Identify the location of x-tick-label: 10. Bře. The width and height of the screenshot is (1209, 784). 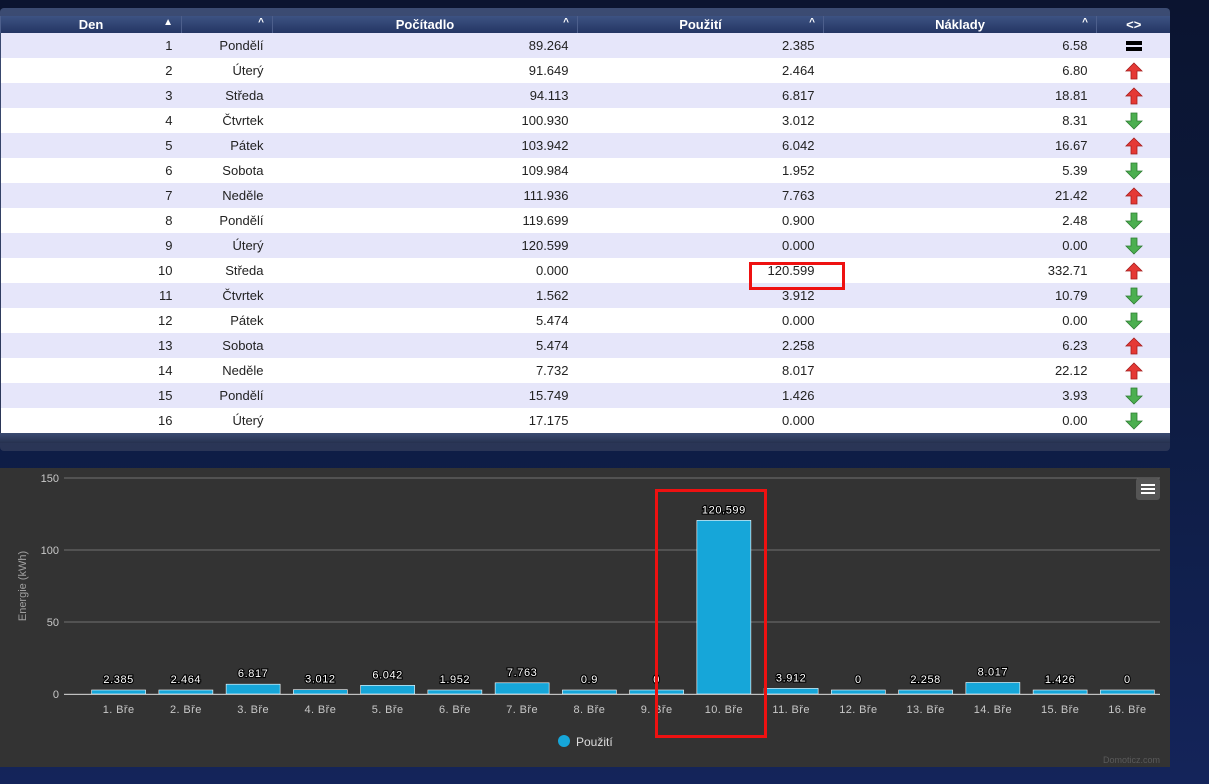
(724, 710).